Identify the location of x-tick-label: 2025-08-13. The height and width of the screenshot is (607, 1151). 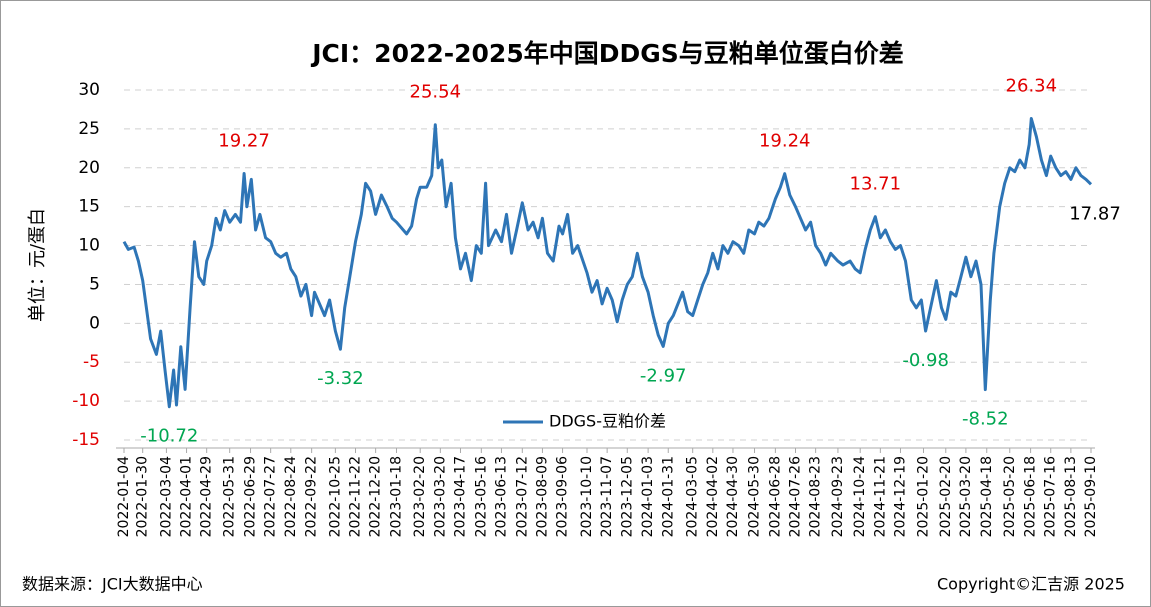
(1071, 496).